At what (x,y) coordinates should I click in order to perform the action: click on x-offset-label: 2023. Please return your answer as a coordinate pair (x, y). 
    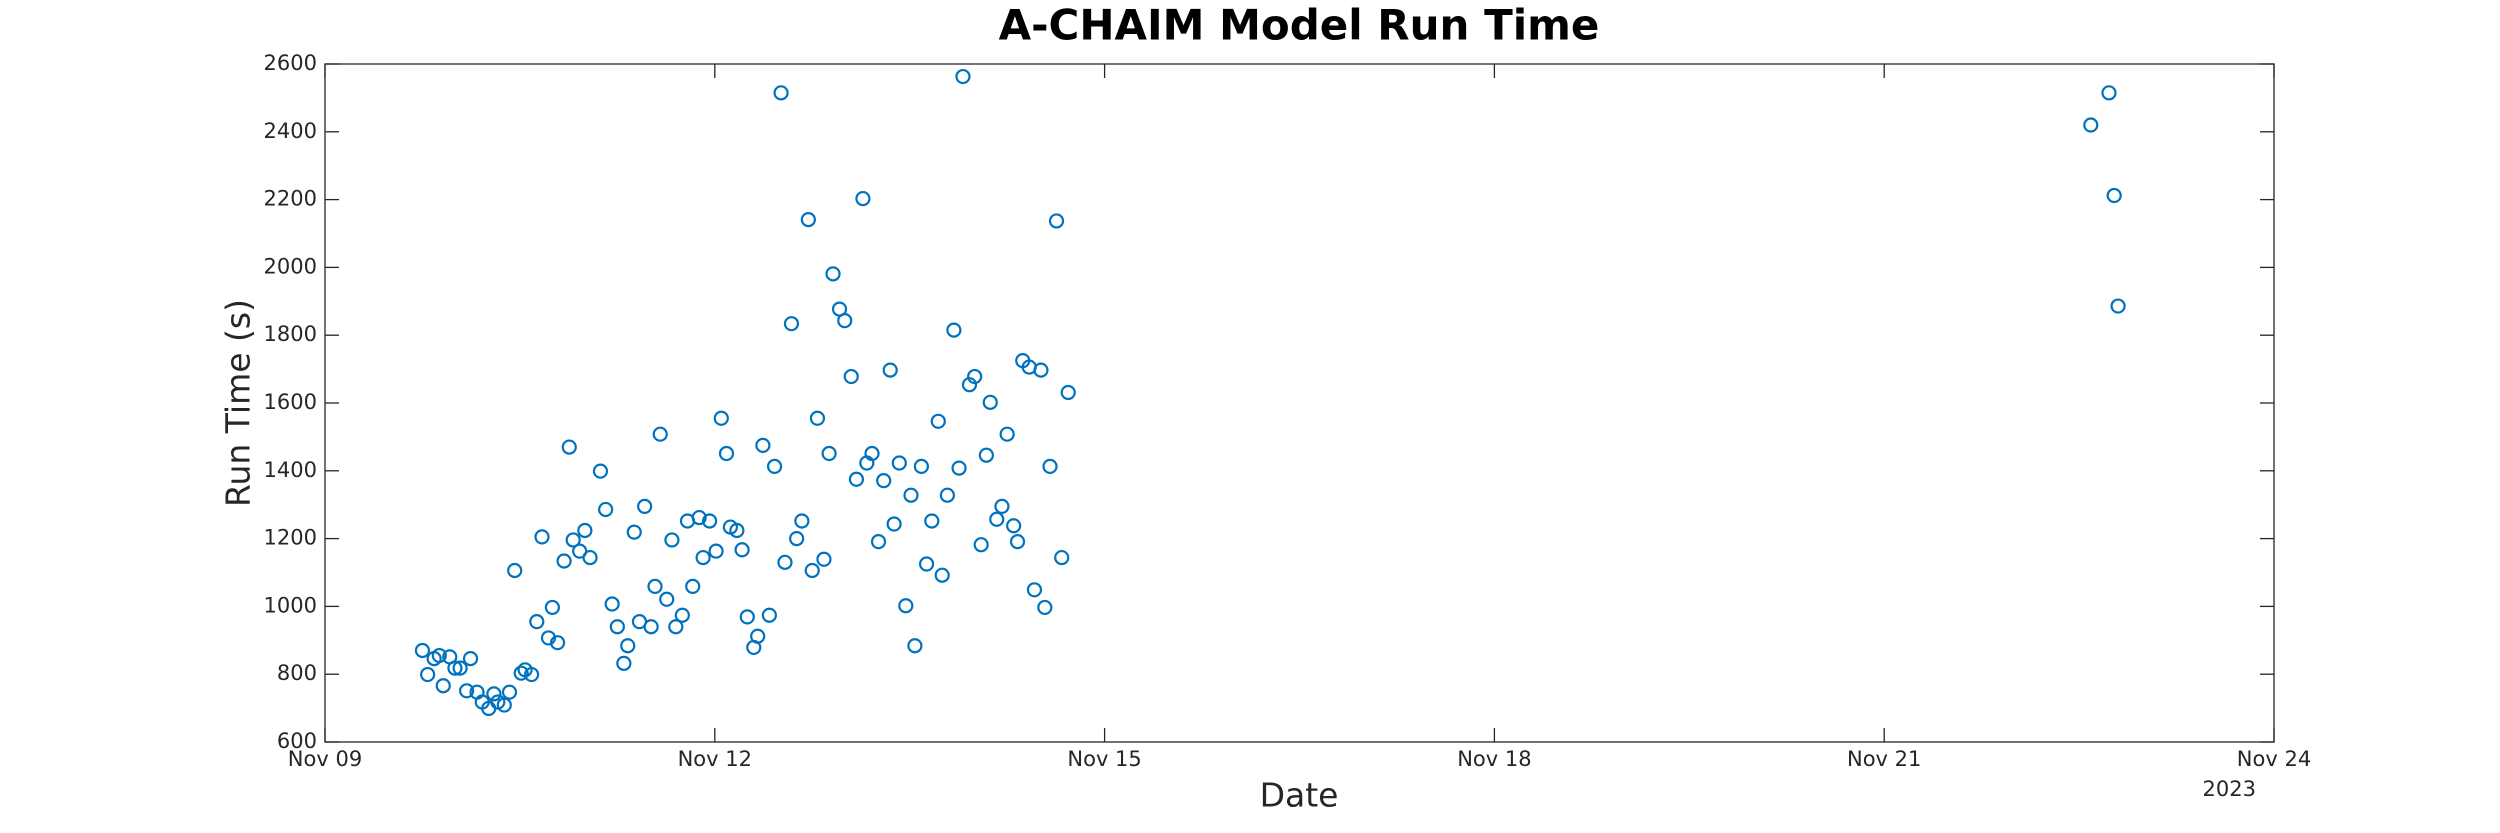
    Looking at the image, I should click on (2229, 789).